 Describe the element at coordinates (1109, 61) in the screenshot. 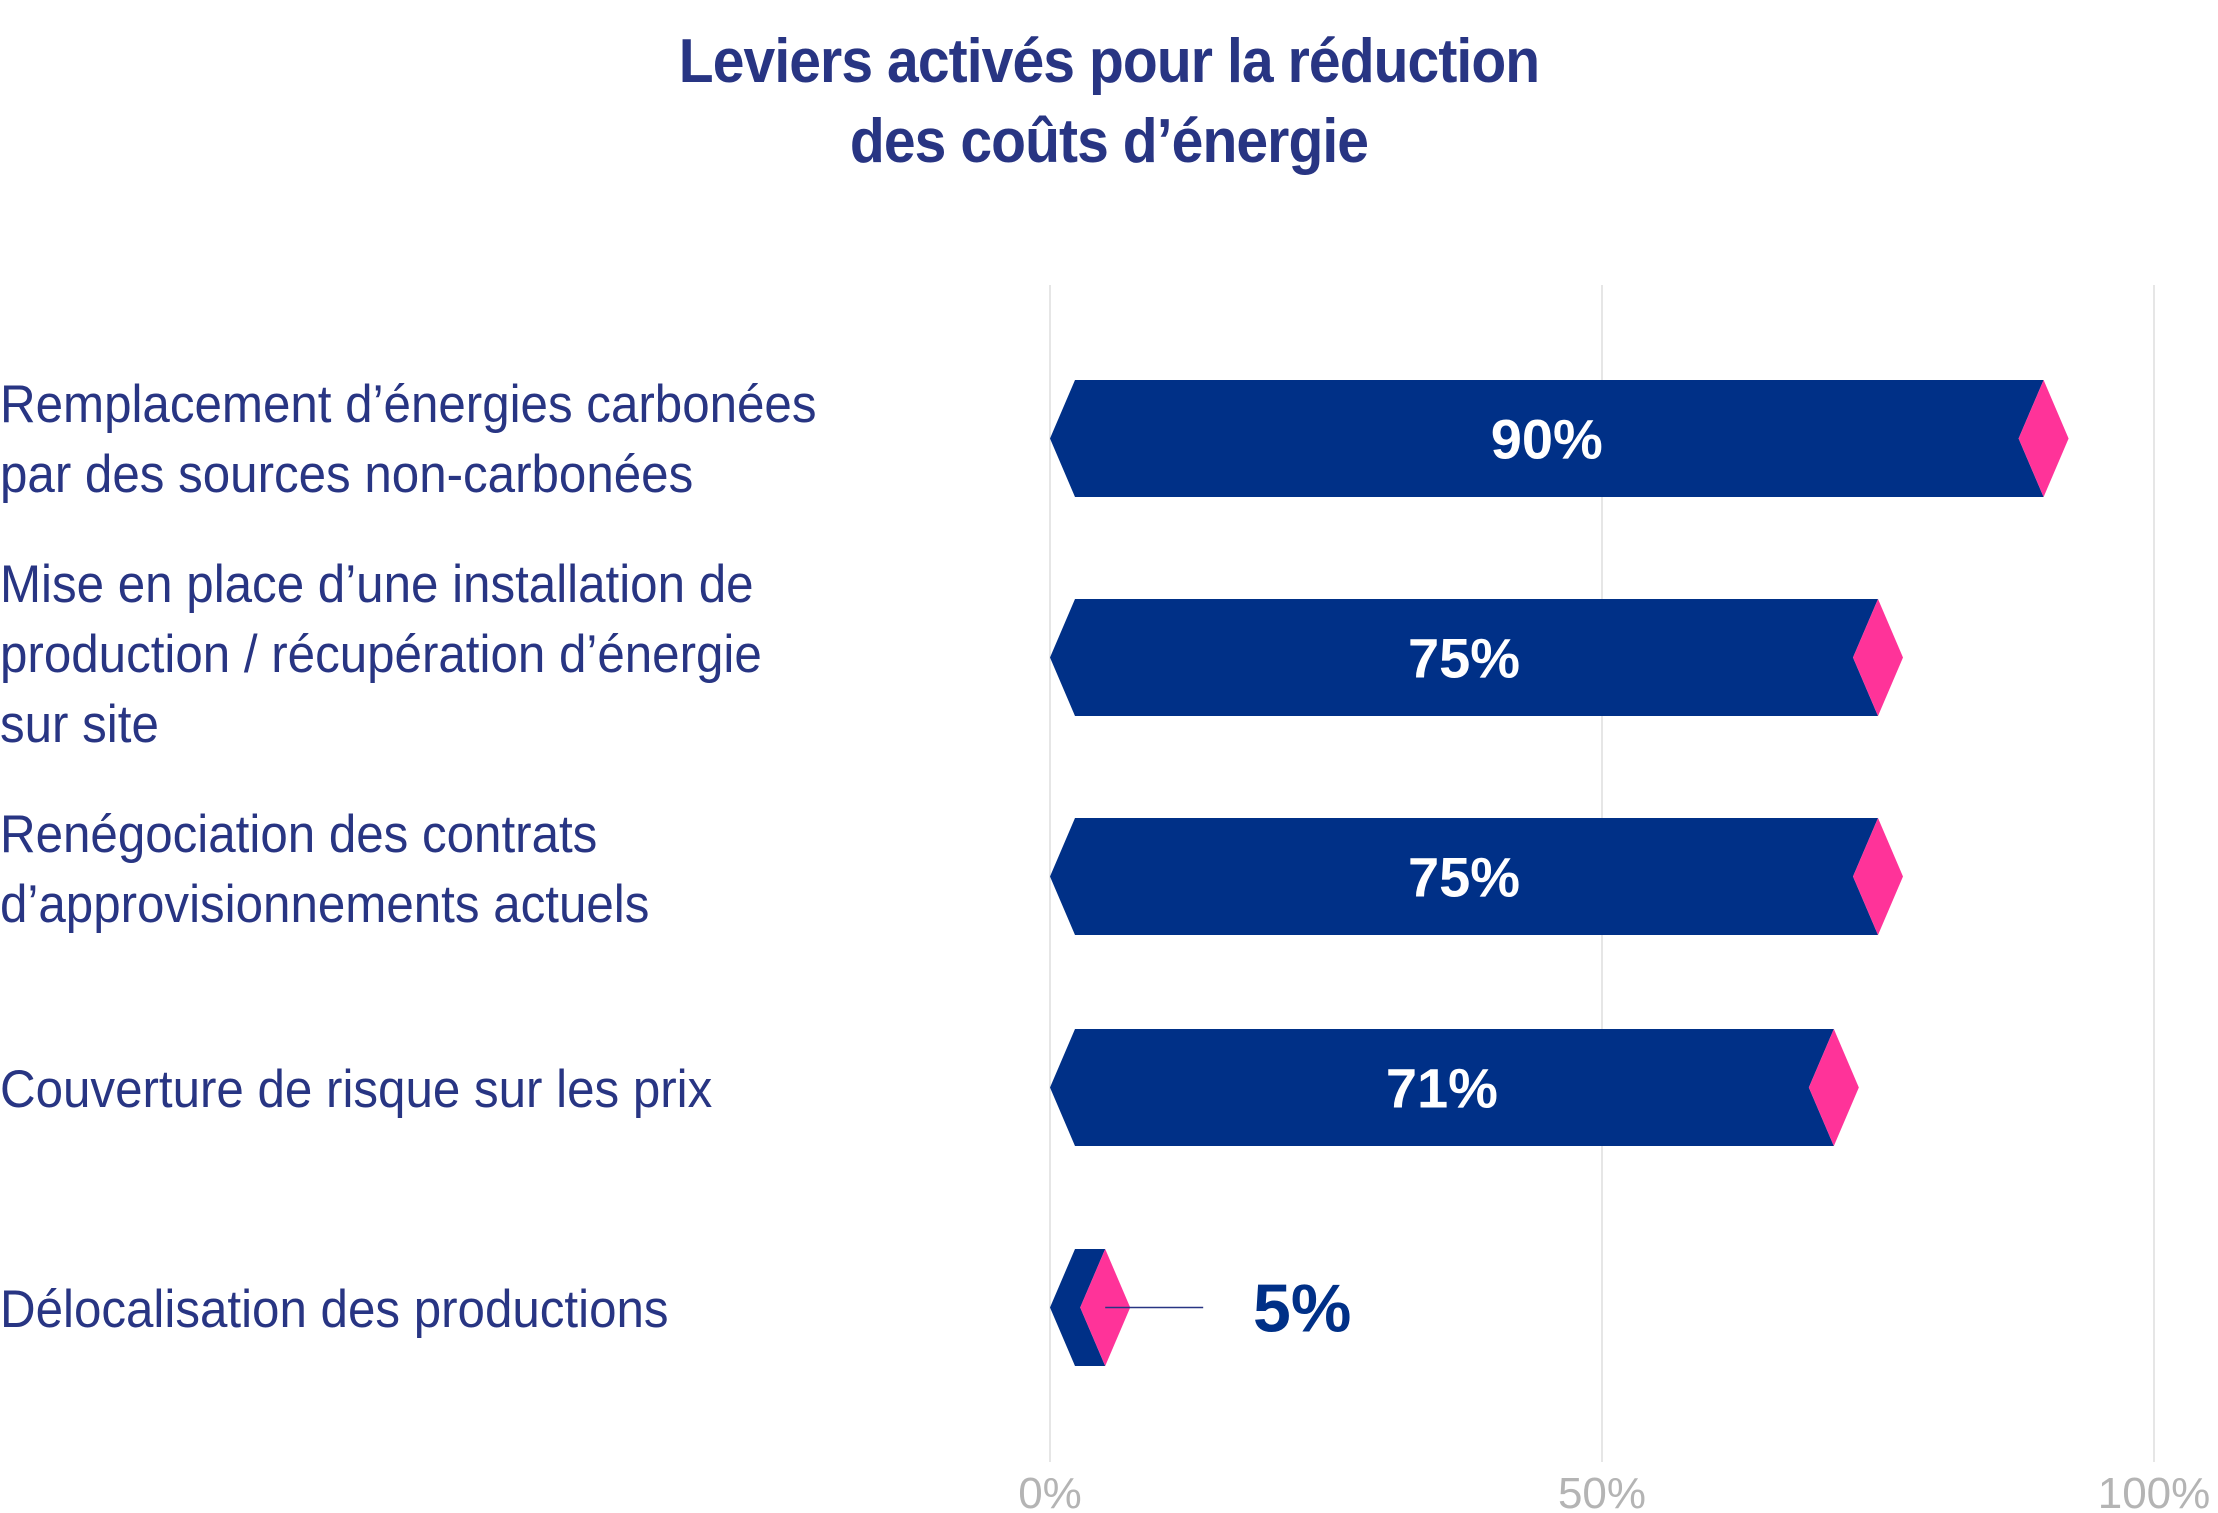

I see `chart-title-line-1: Leviers activés pour la réduction` at that location.